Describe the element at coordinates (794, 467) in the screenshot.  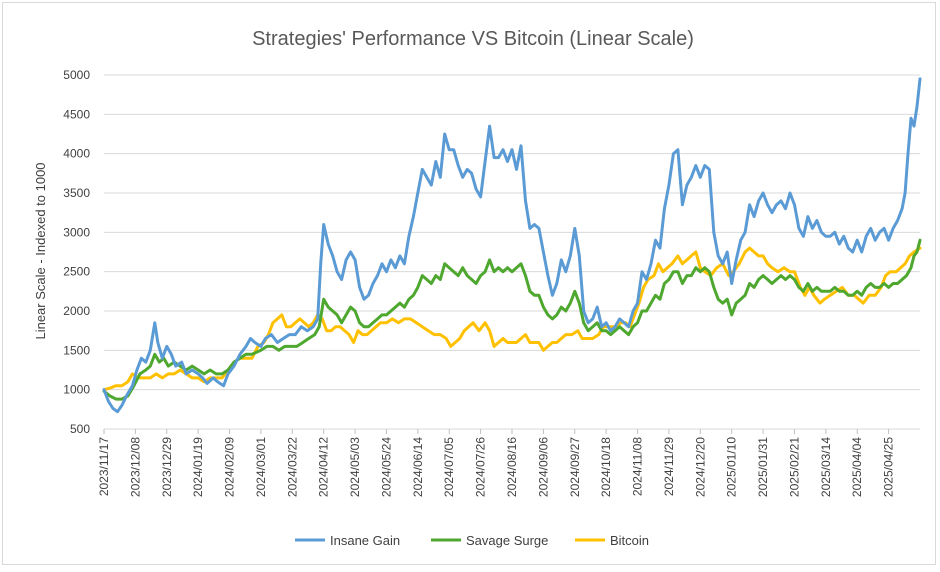
I see `x-tick-label: 2025/02/21` at that location.